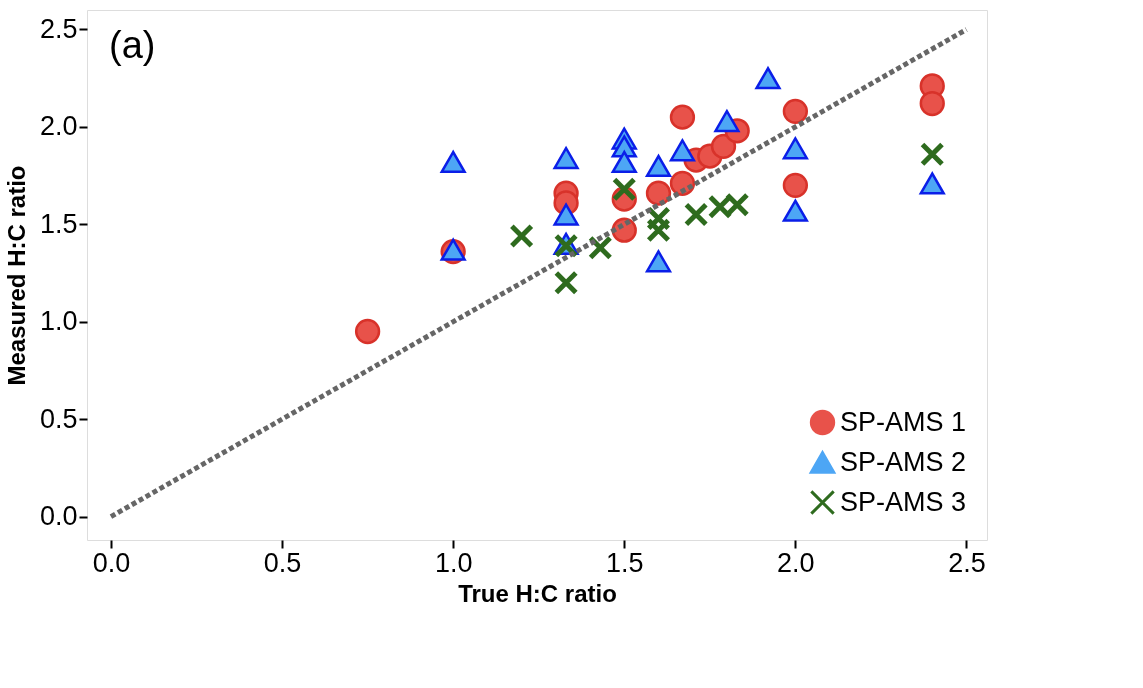 This screenshot has width=1143, height=688. What do you see at coordinates (58, 516) in the screenshot?
I see `y-tick-label: 0.0` at bounding box center [58, 516].